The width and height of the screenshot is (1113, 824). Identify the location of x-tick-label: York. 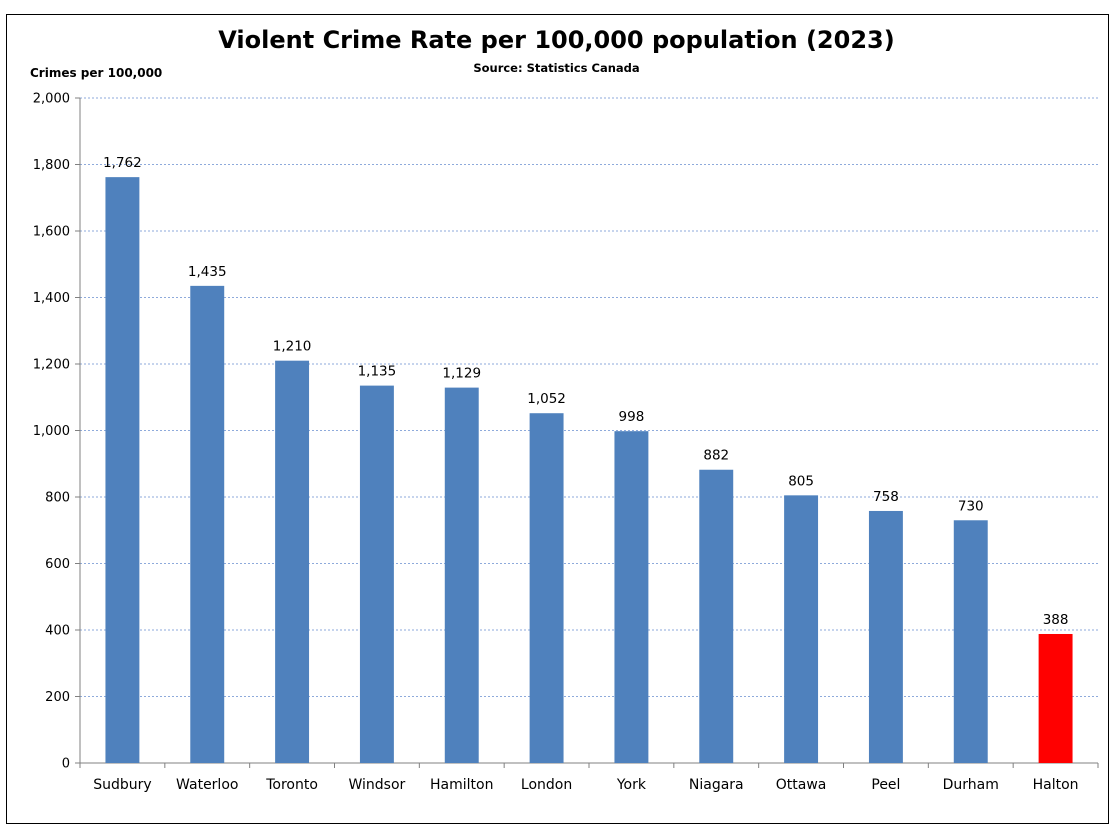
(631, 785).